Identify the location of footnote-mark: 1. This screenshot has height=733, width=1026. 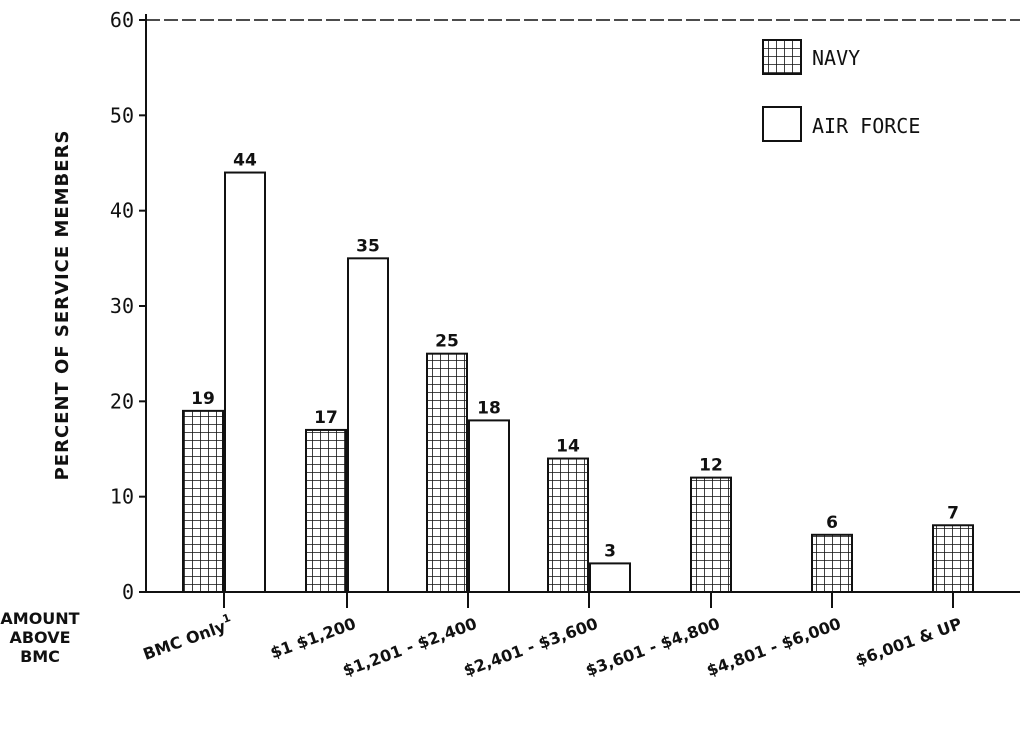
(227, 618).